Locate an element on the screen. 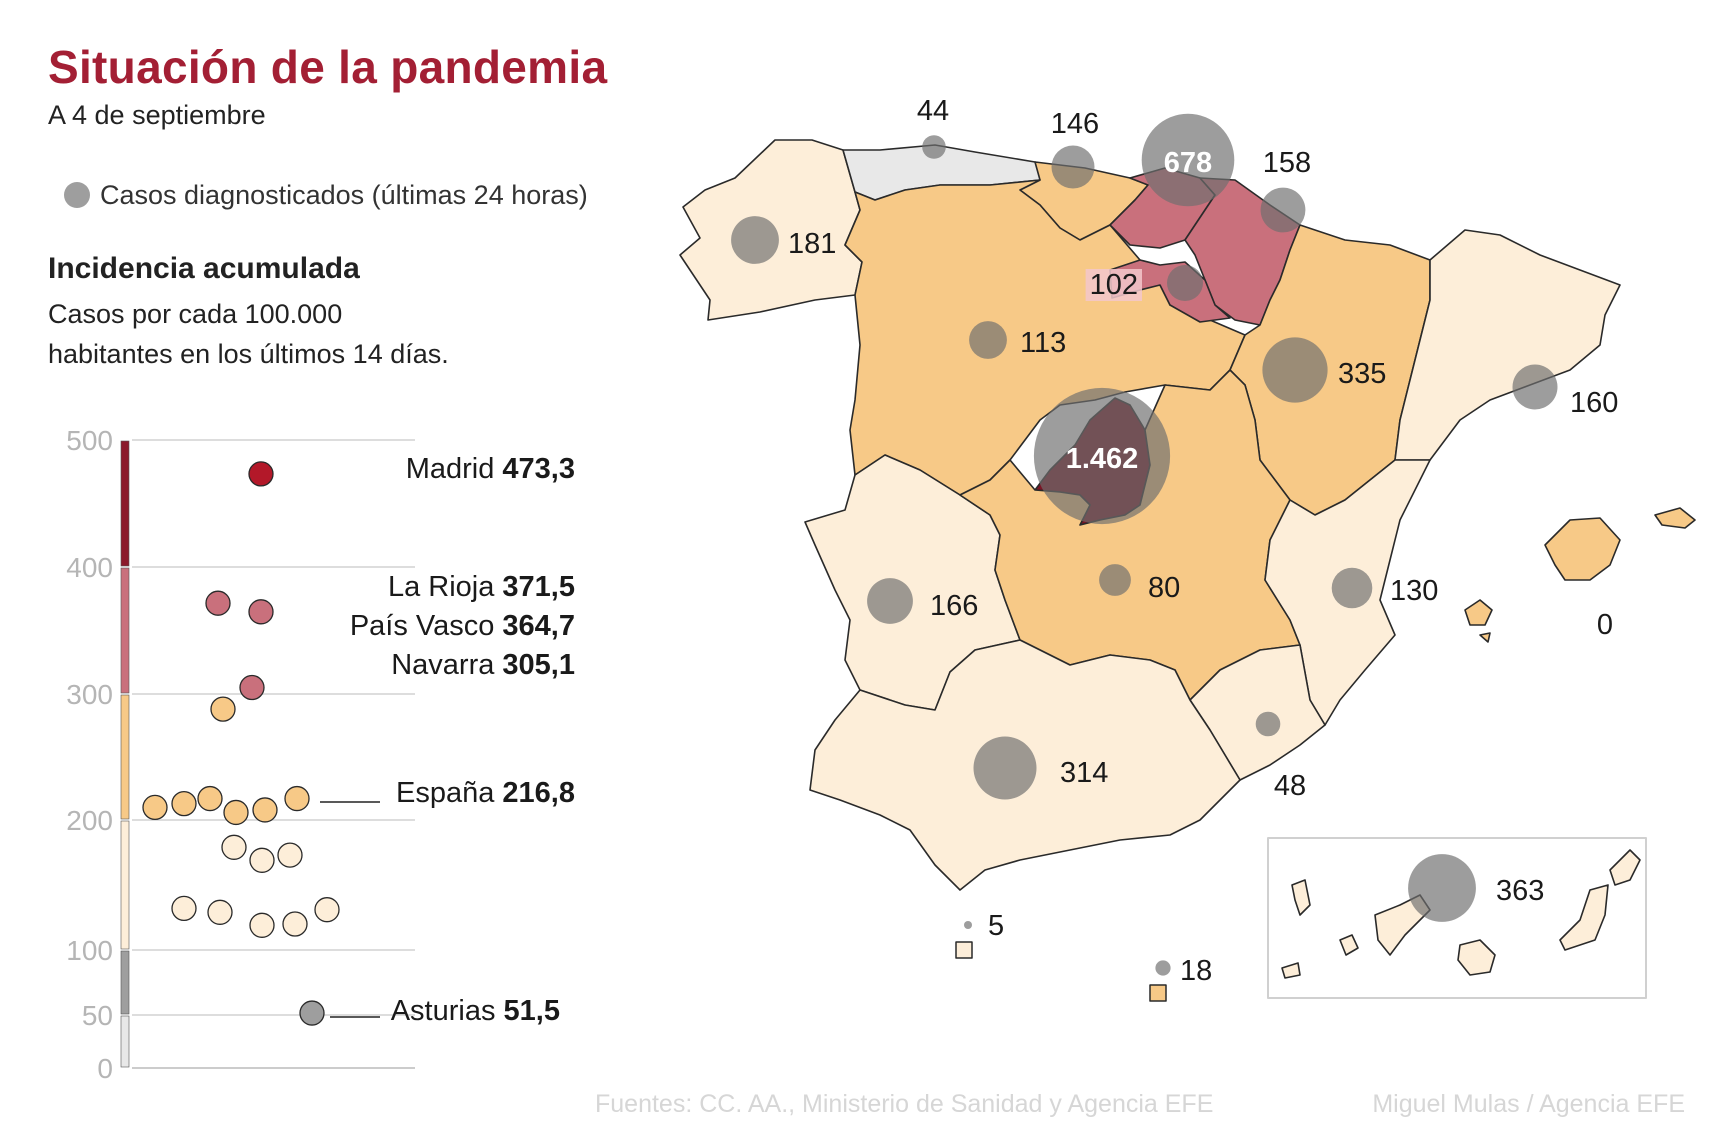  scatter-color-bands is located at coordinates (125, 754).